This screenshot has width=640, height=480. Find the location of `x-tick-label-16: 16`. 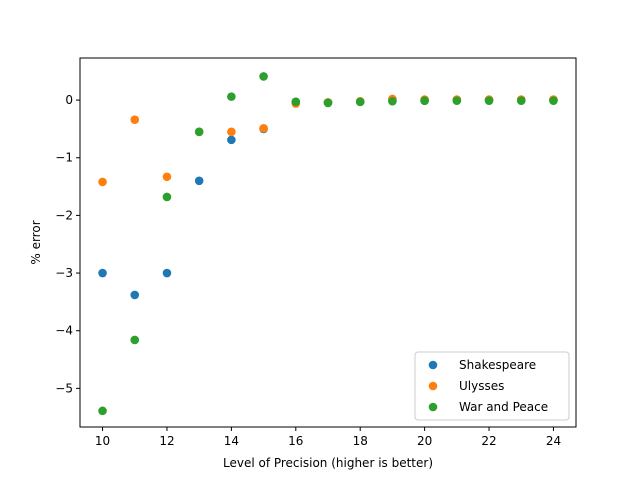

x-tick-label-16: 16 is located at coordinates (295, 441).